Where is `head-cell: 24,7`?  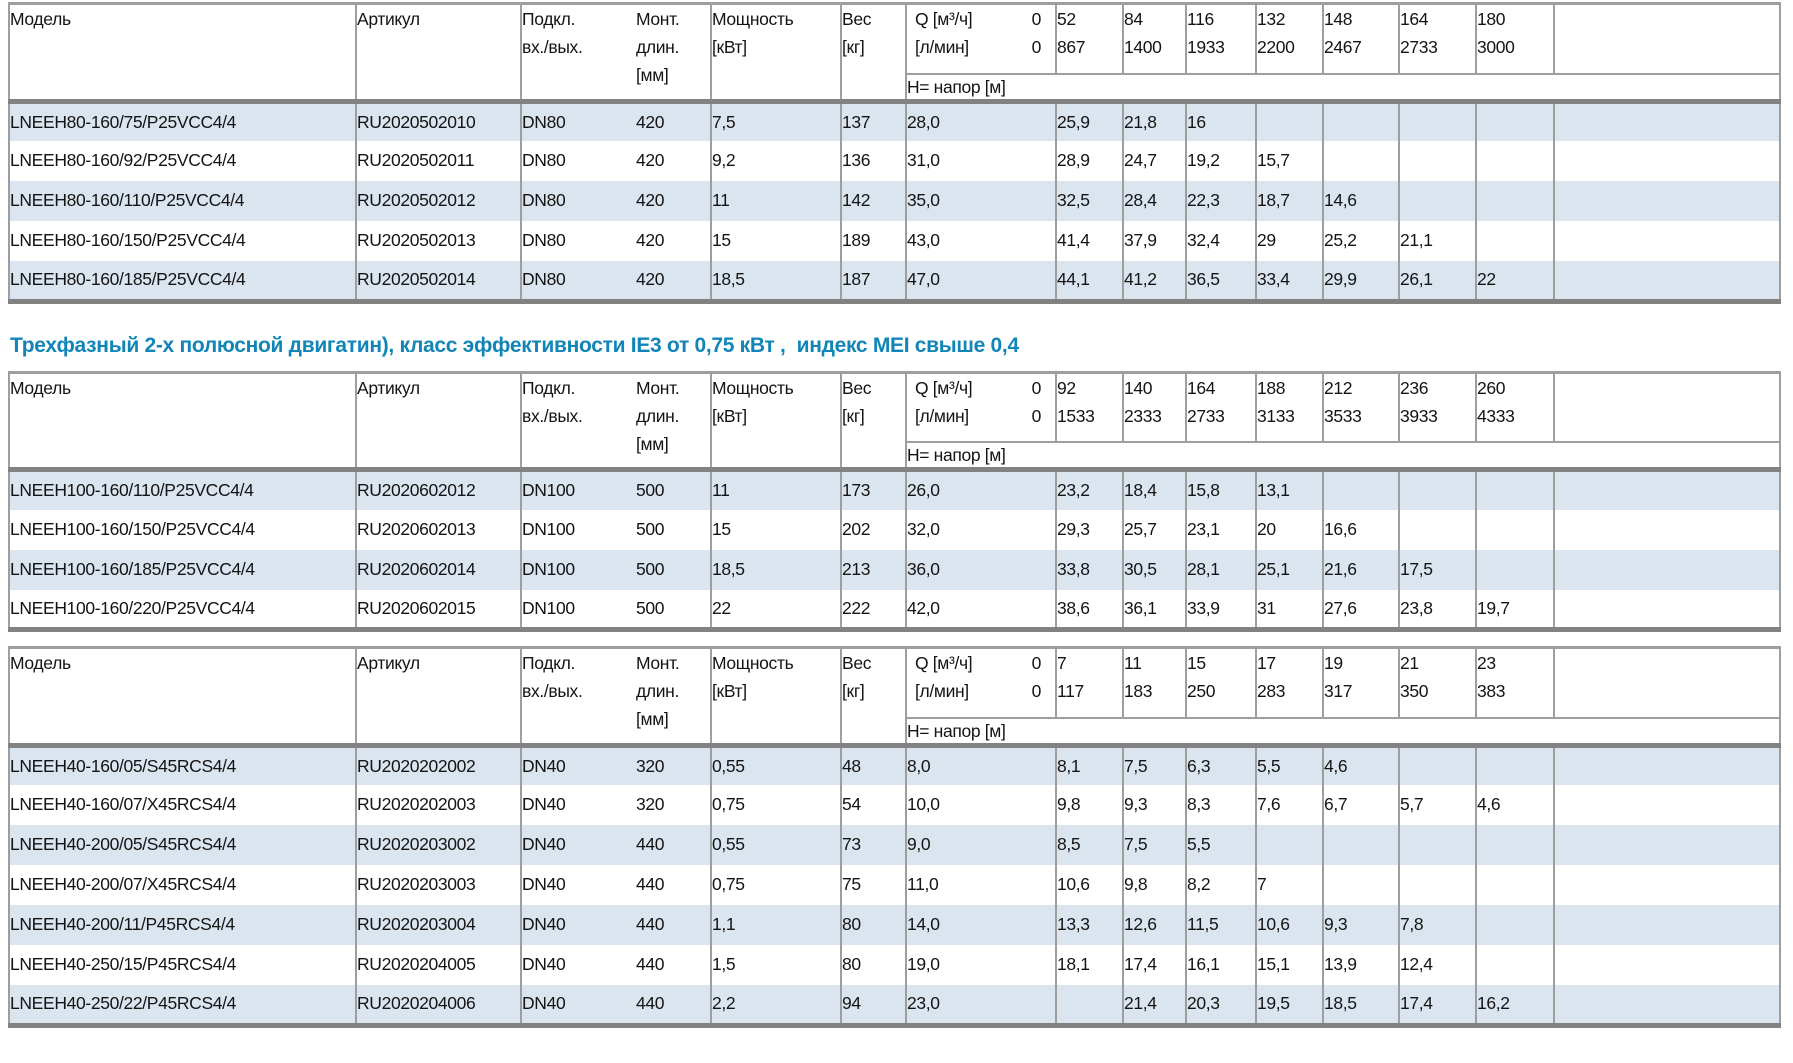
head-cell: 24,7 is located at coordinates (1154, 161).